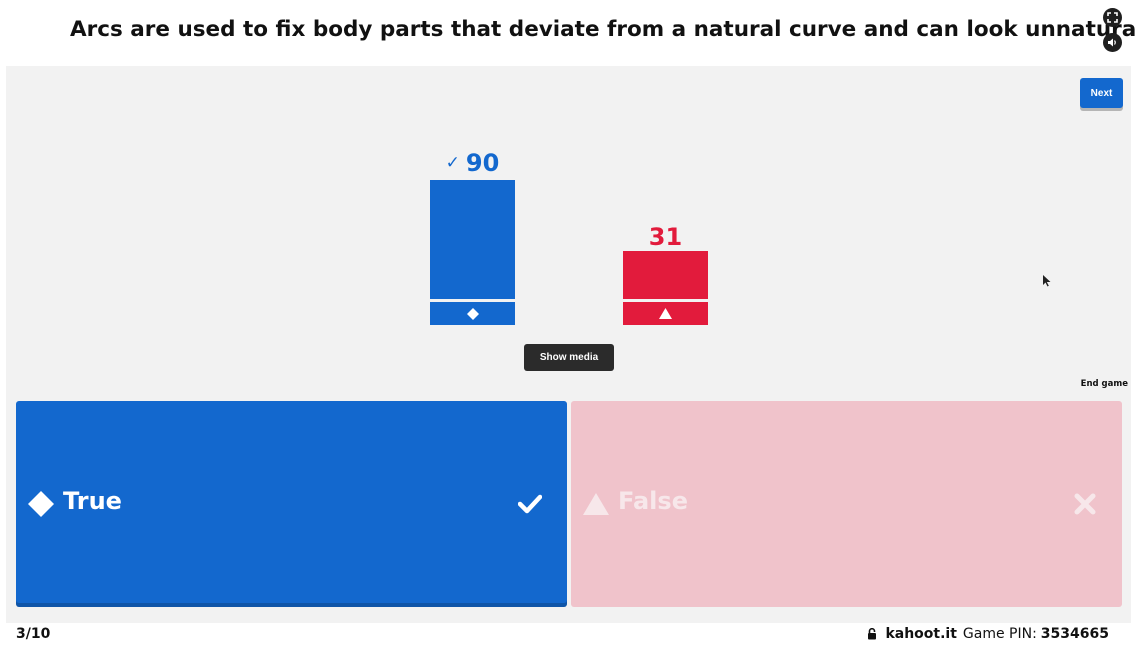  I want to click on answer-true-label: True, so click(92, 501).